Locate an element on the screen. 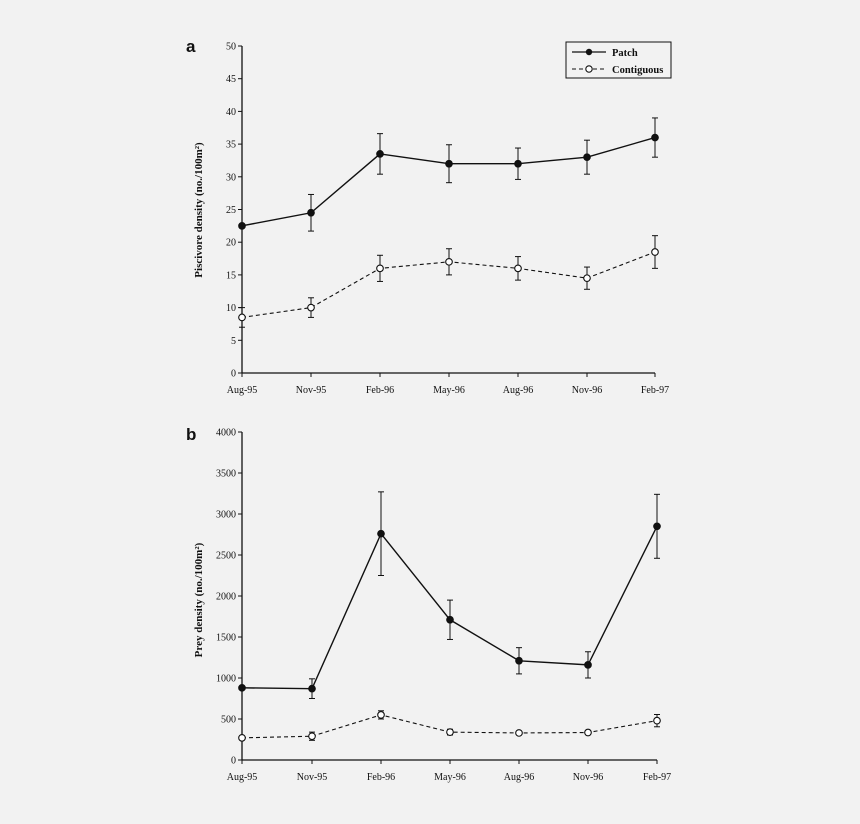  legend-contiguous-marker is located at coordinates (589, 69).